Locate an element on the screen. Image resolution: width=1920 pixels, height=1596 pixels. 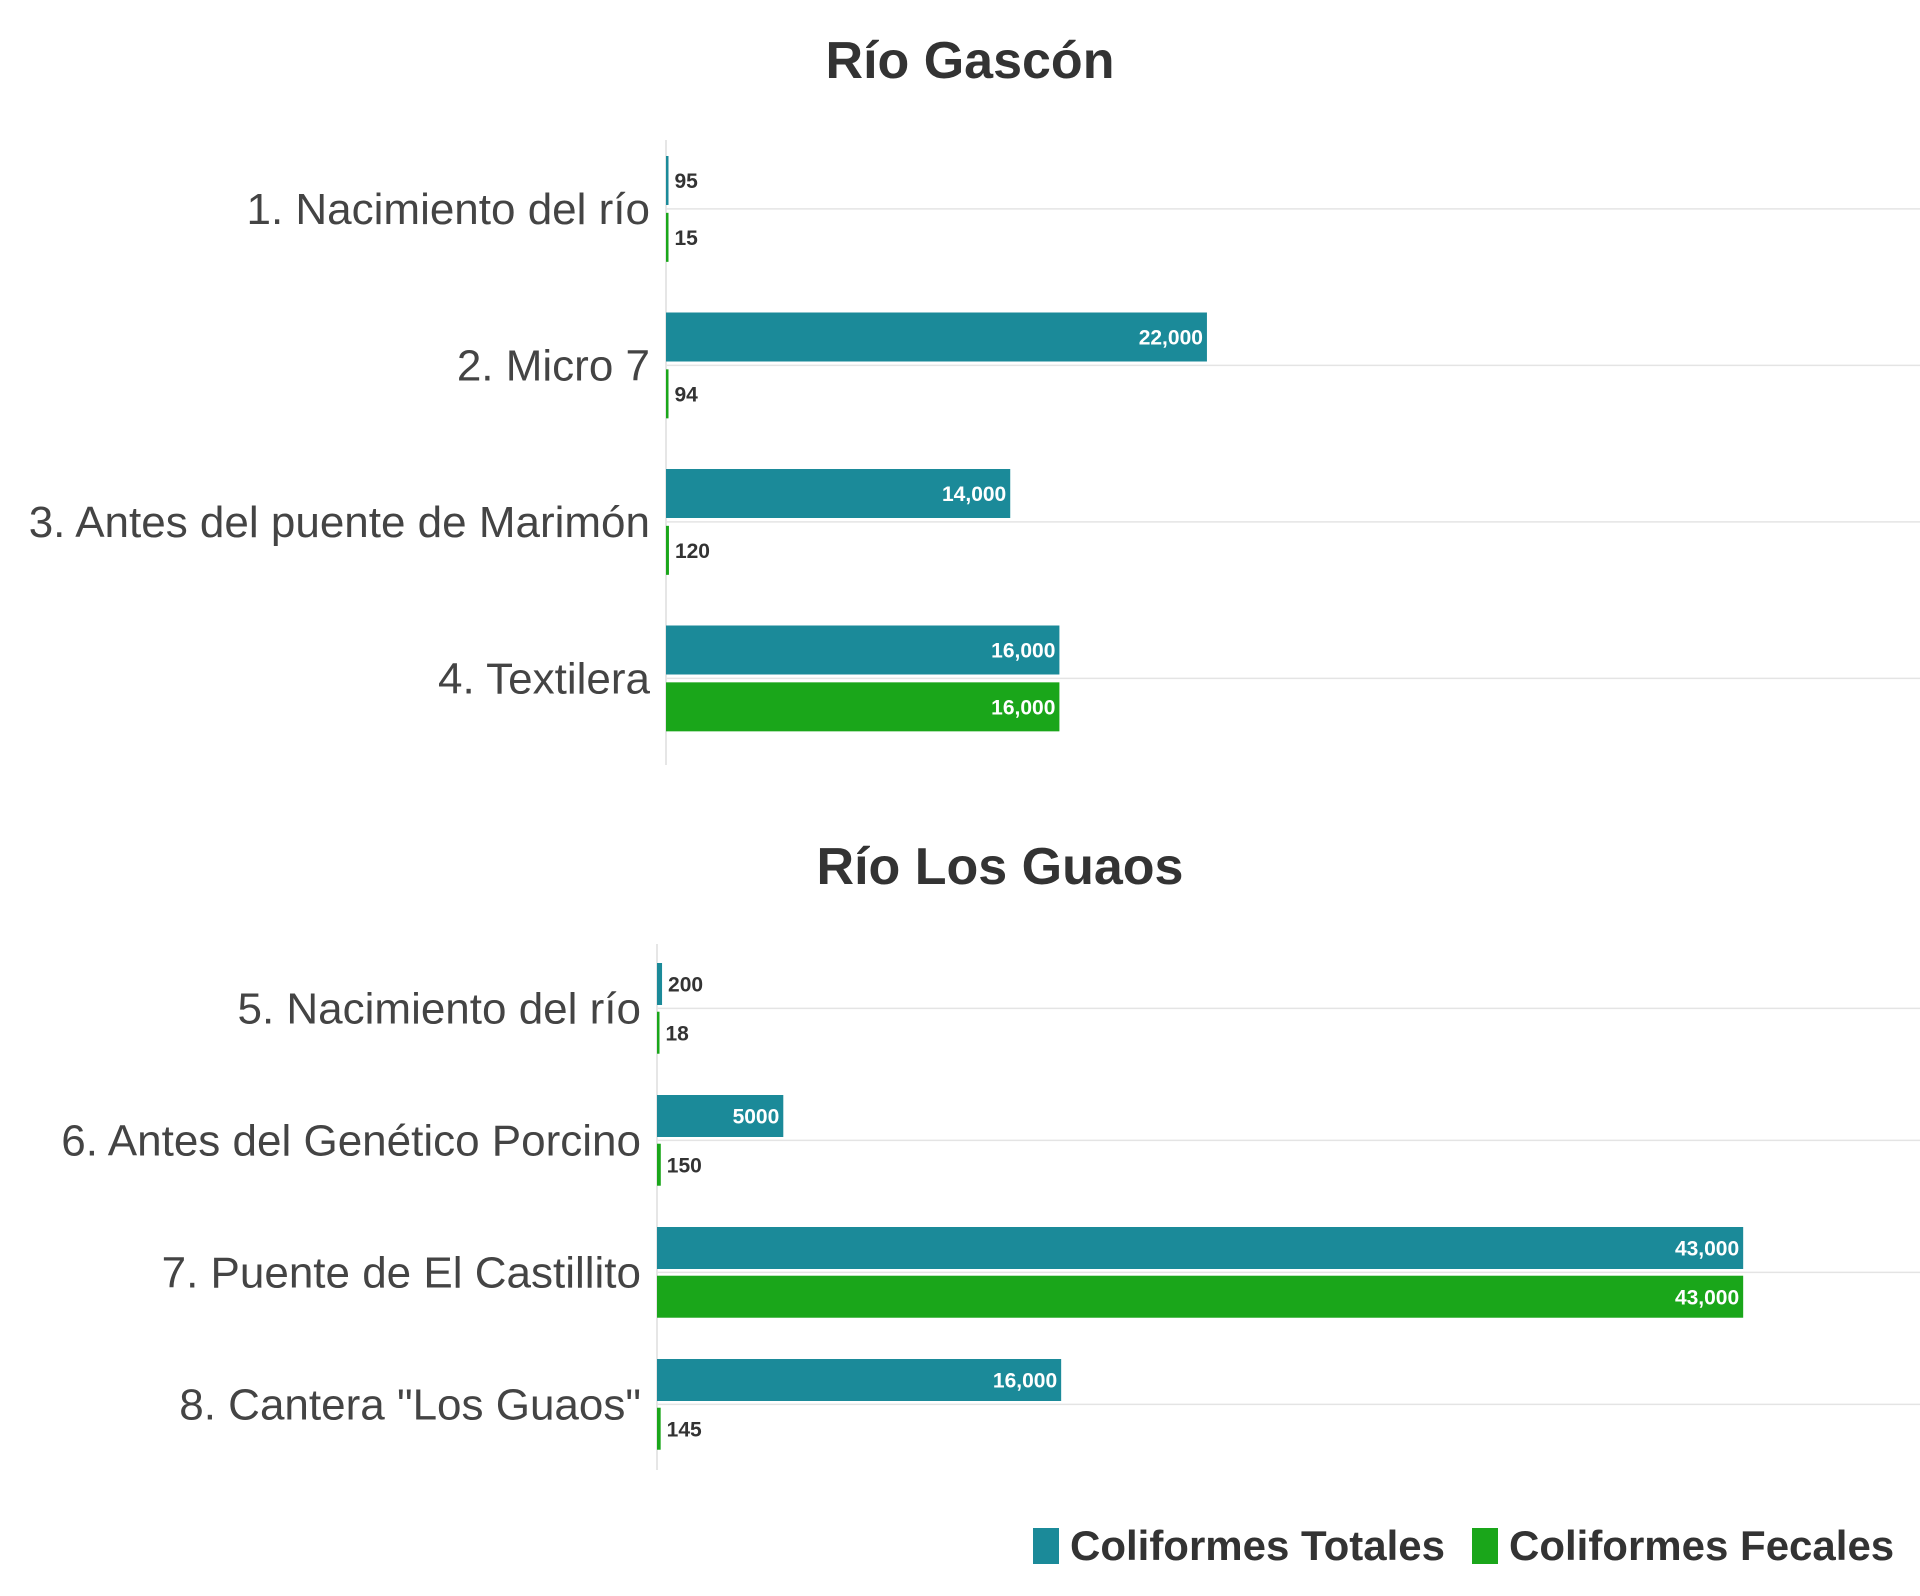
data-label: 5000 is located at coordinates (756, 1117).